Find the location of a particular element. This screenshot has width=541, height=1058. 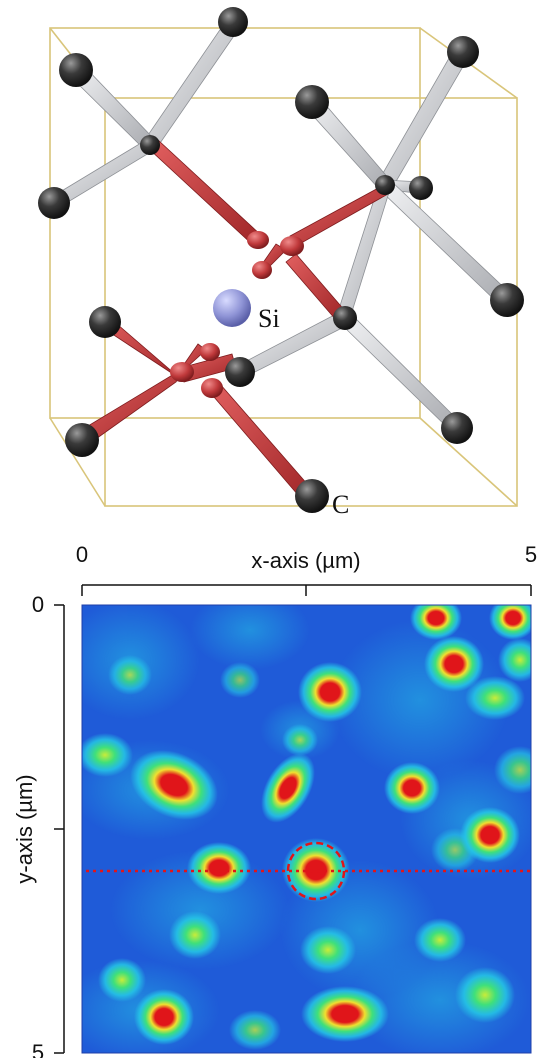

selected-emitter-circle is located at coordinates (316, 871).